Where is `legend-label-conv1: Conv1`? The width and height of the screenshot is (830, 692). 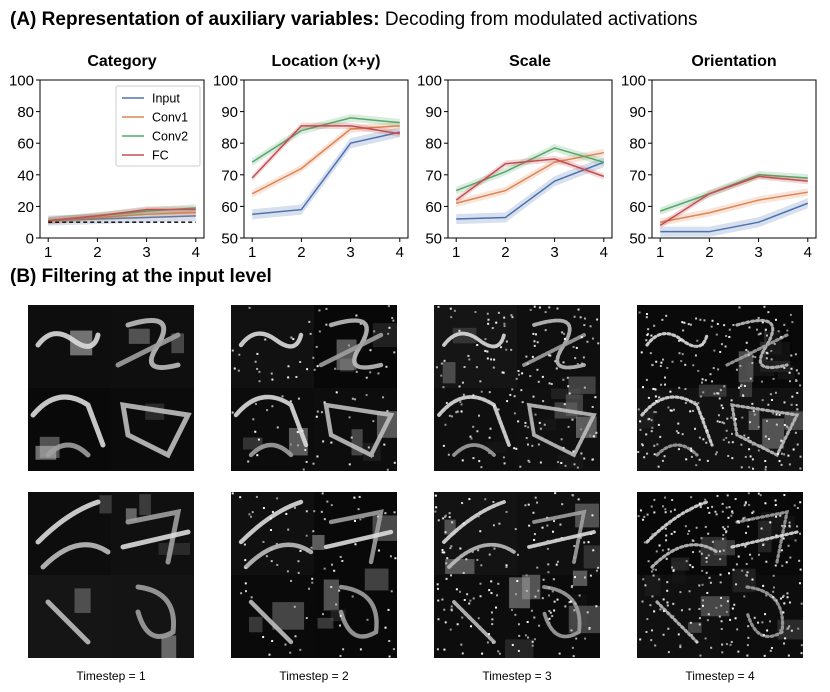 legend-label-conv1: Conv1 is located at coordinates (170, 118).